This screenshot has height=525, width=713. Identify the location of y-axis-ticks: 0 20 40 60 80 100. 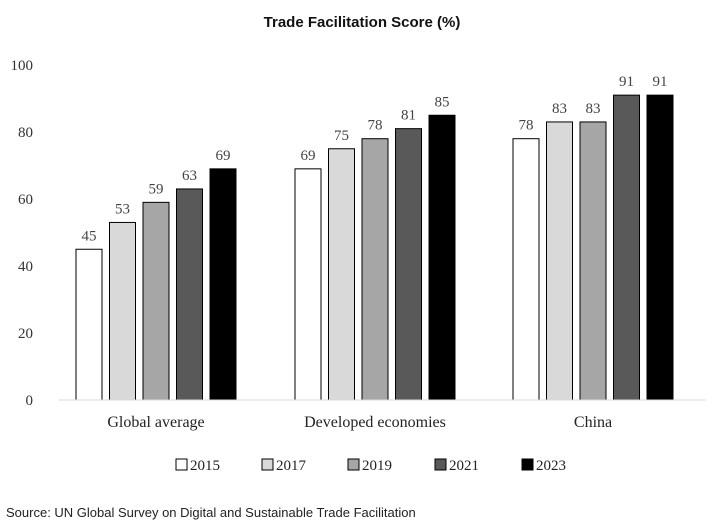
(22, 233).